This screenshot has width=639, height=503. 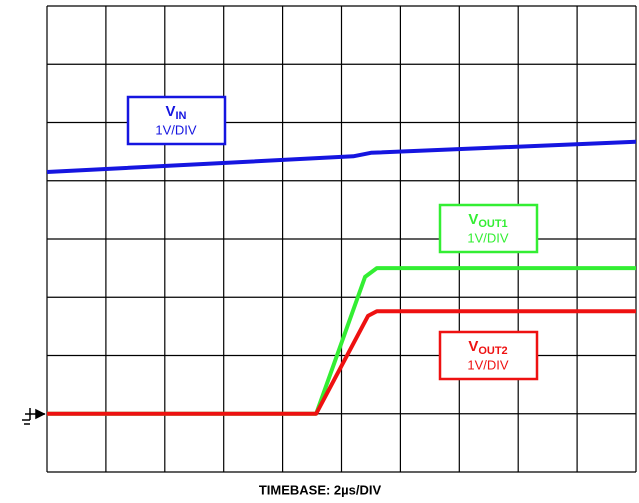 I want to click on legend-label: VOUT2, so click(x=487, y=347).